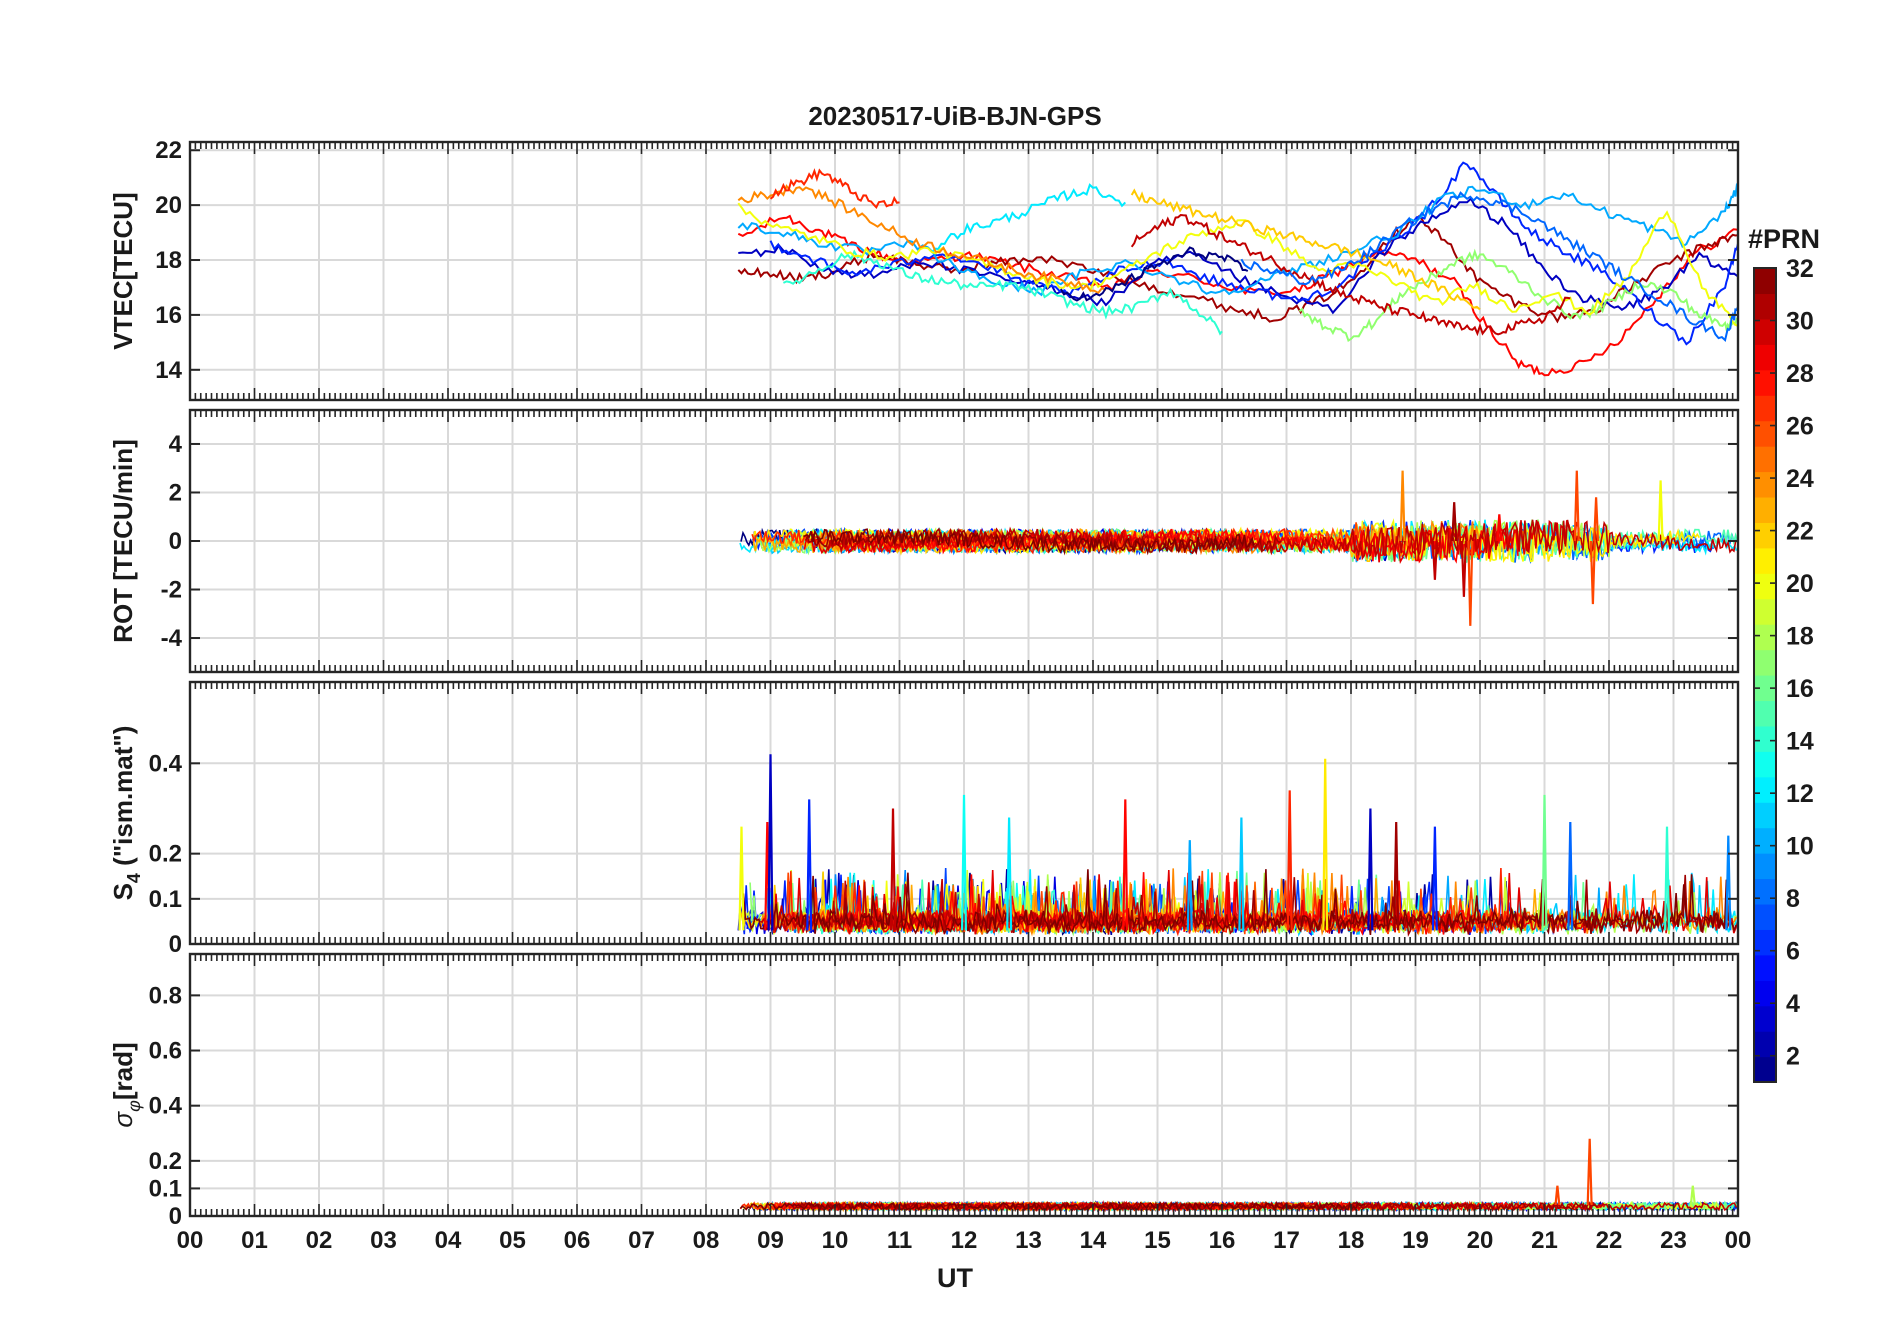 Image resolution: width=1902 pixels, height=1330 pixels. What do you see at coordinates (165, 995) in the screenshot?
I see `y-tick-label: 0.8` at bounding box center [165, 995].